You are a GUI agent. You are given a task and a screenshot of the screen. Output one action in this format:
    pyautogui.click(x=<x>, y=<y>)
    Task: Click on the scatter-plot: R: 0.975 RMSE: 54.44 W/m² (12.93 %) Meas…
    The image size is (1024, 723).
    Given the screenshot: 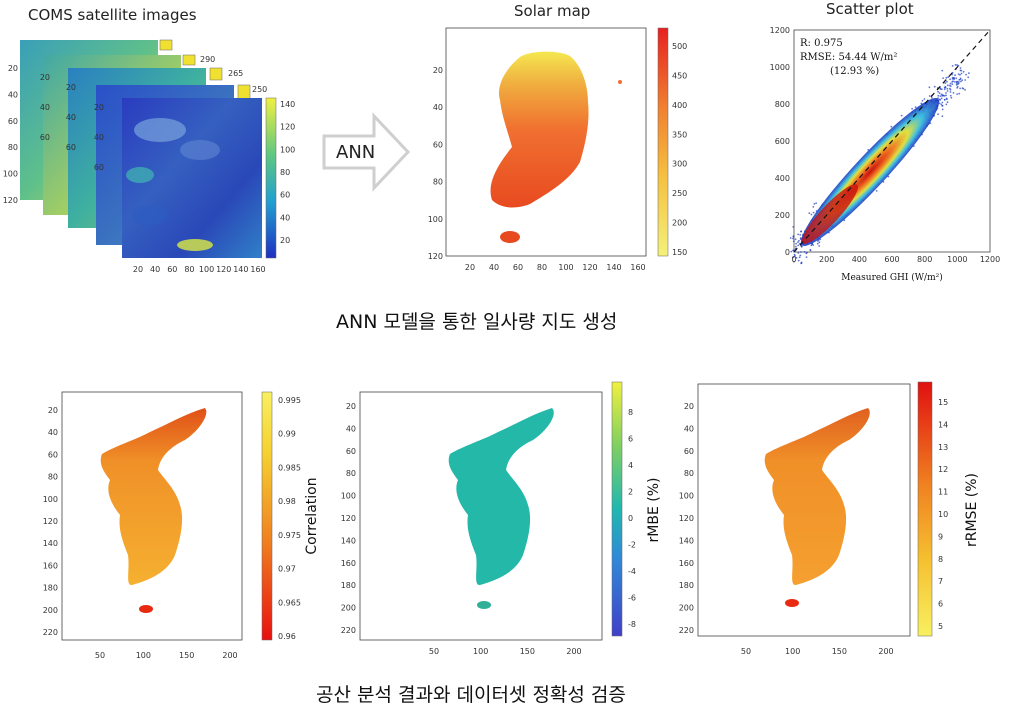 What is the action you would take?
    pyautogui.click(x=885, y=154)
    